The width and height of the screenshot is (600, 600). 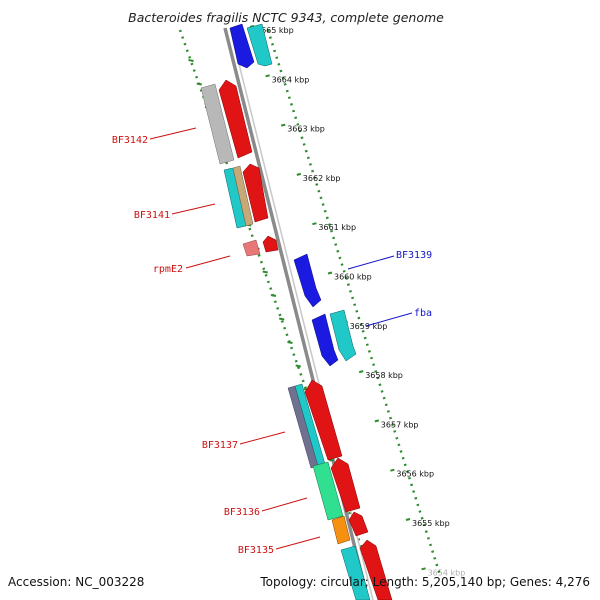 I want to click on gene-block-green, so click(x=328, y=491).